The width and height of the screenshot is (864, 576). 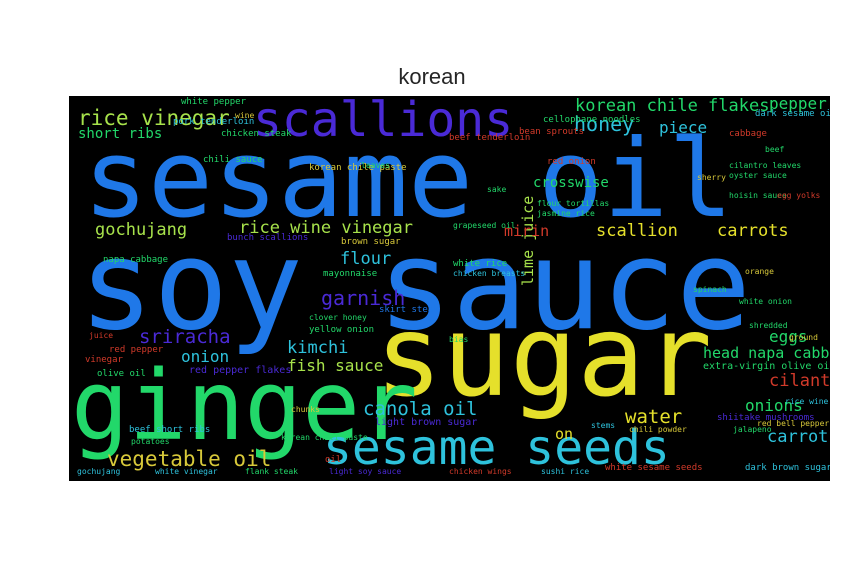 I want to click on word-korean-chile-flakes: korean chile flakes, so click(x=672, y=106).